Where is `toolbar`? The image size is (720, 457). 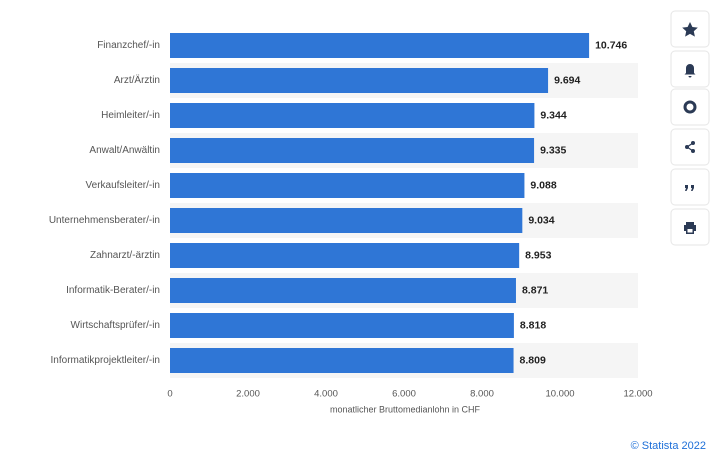
toolbar is located at coordinates (690, 128).